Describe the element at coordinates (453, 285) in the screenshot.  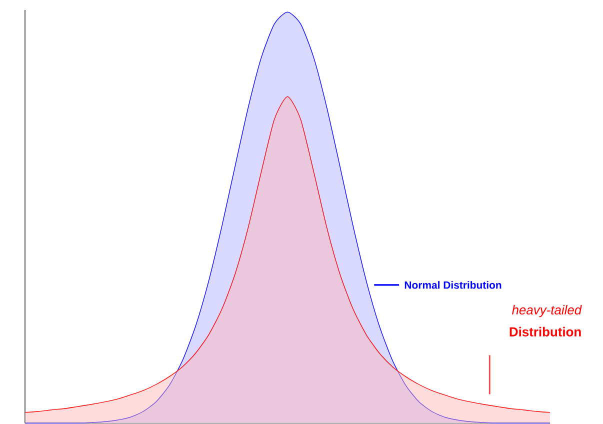
I see `legend-label: Normal Distribution` at that location.